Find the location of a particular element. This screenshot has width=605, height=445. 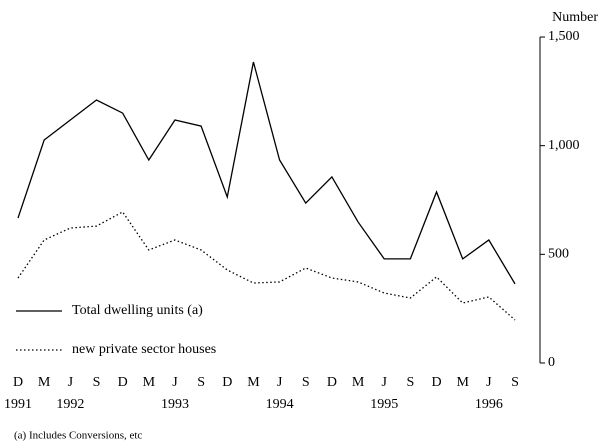

y-tick-label: 1,500 is located at coordinates (564, 36).